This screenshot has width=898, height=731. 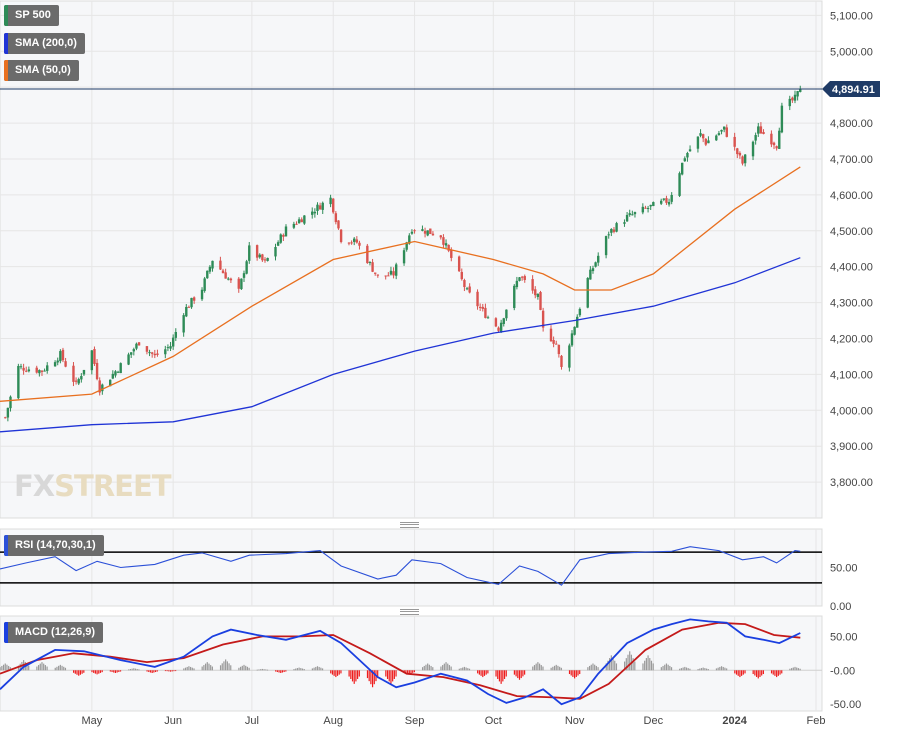 I want to click on legend-sp500-label: SP 500, so click(x=33, y=15).